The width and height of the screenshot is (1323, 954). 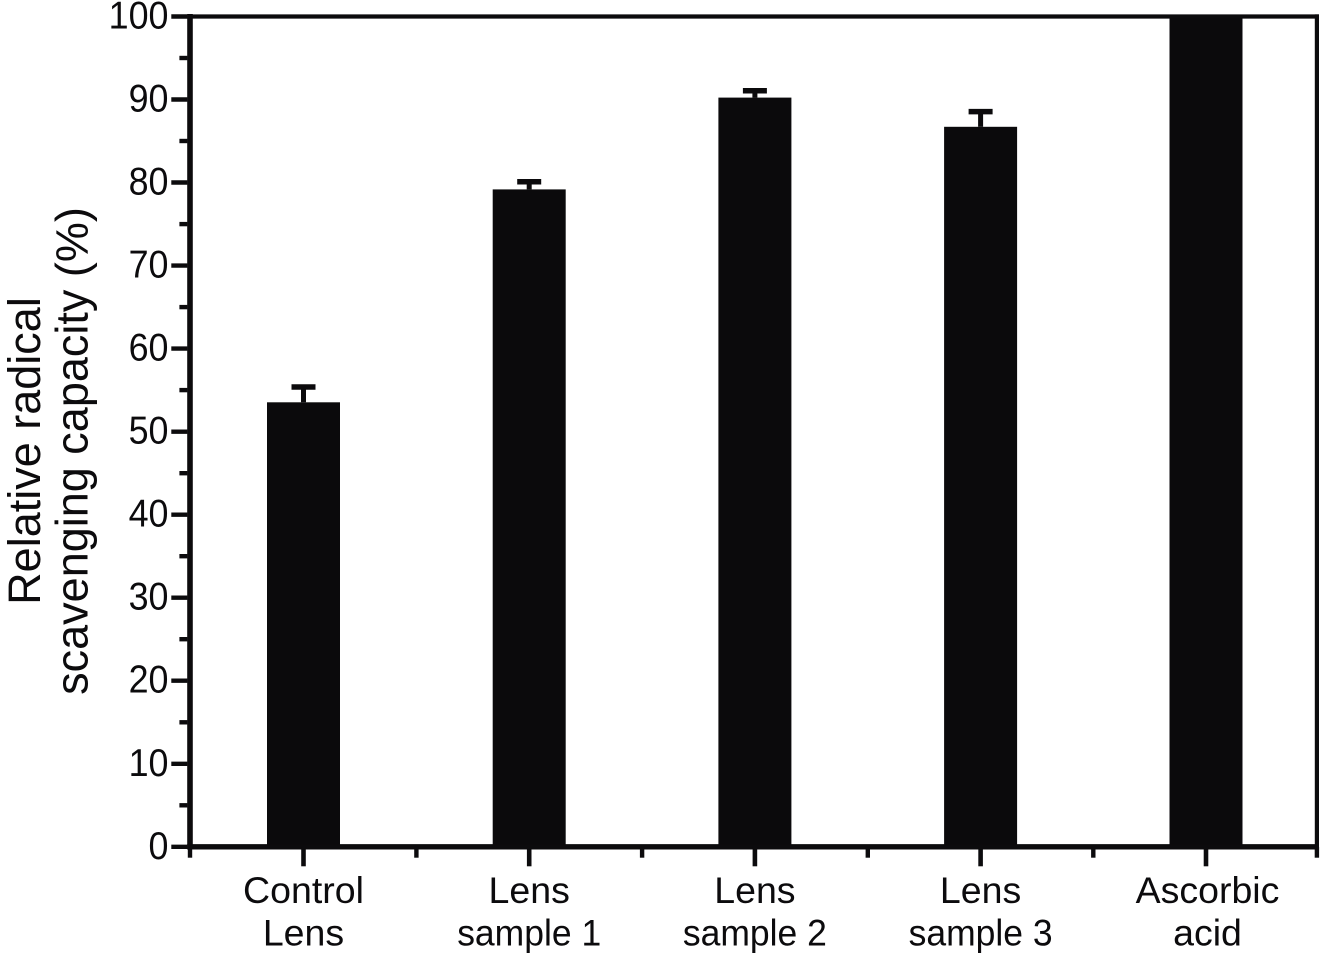 What do you see at coordinates (149, 762) in the screenshot?
I see `svg-text: 10` at bounding box center [149, 762].